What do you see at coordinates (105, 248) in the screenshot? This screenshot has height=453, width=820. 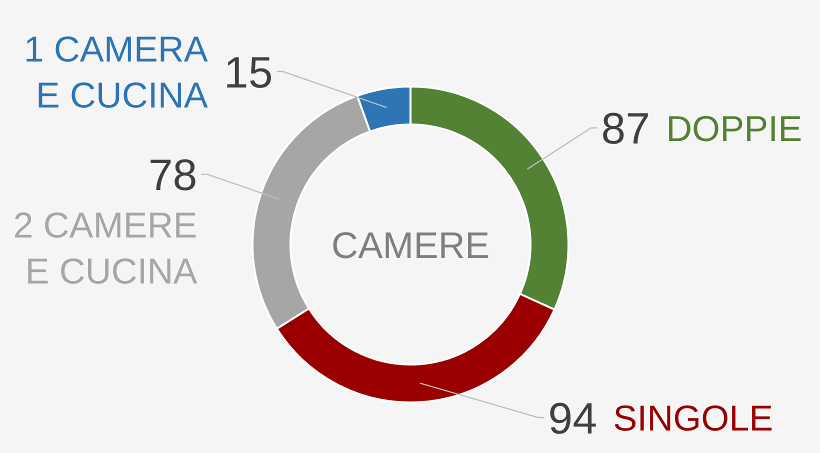 I see `slice-label: 2 CAMERE E CUCINA` at bounding box center [105, 248].